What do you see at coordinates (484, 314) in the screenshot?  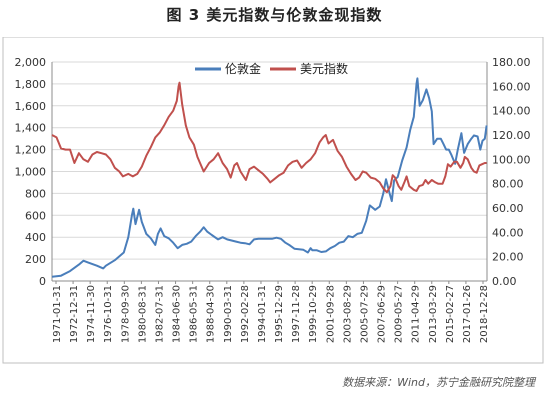 I see `x-tick-label: 2018-12-28` at bounding box center [484, 314].